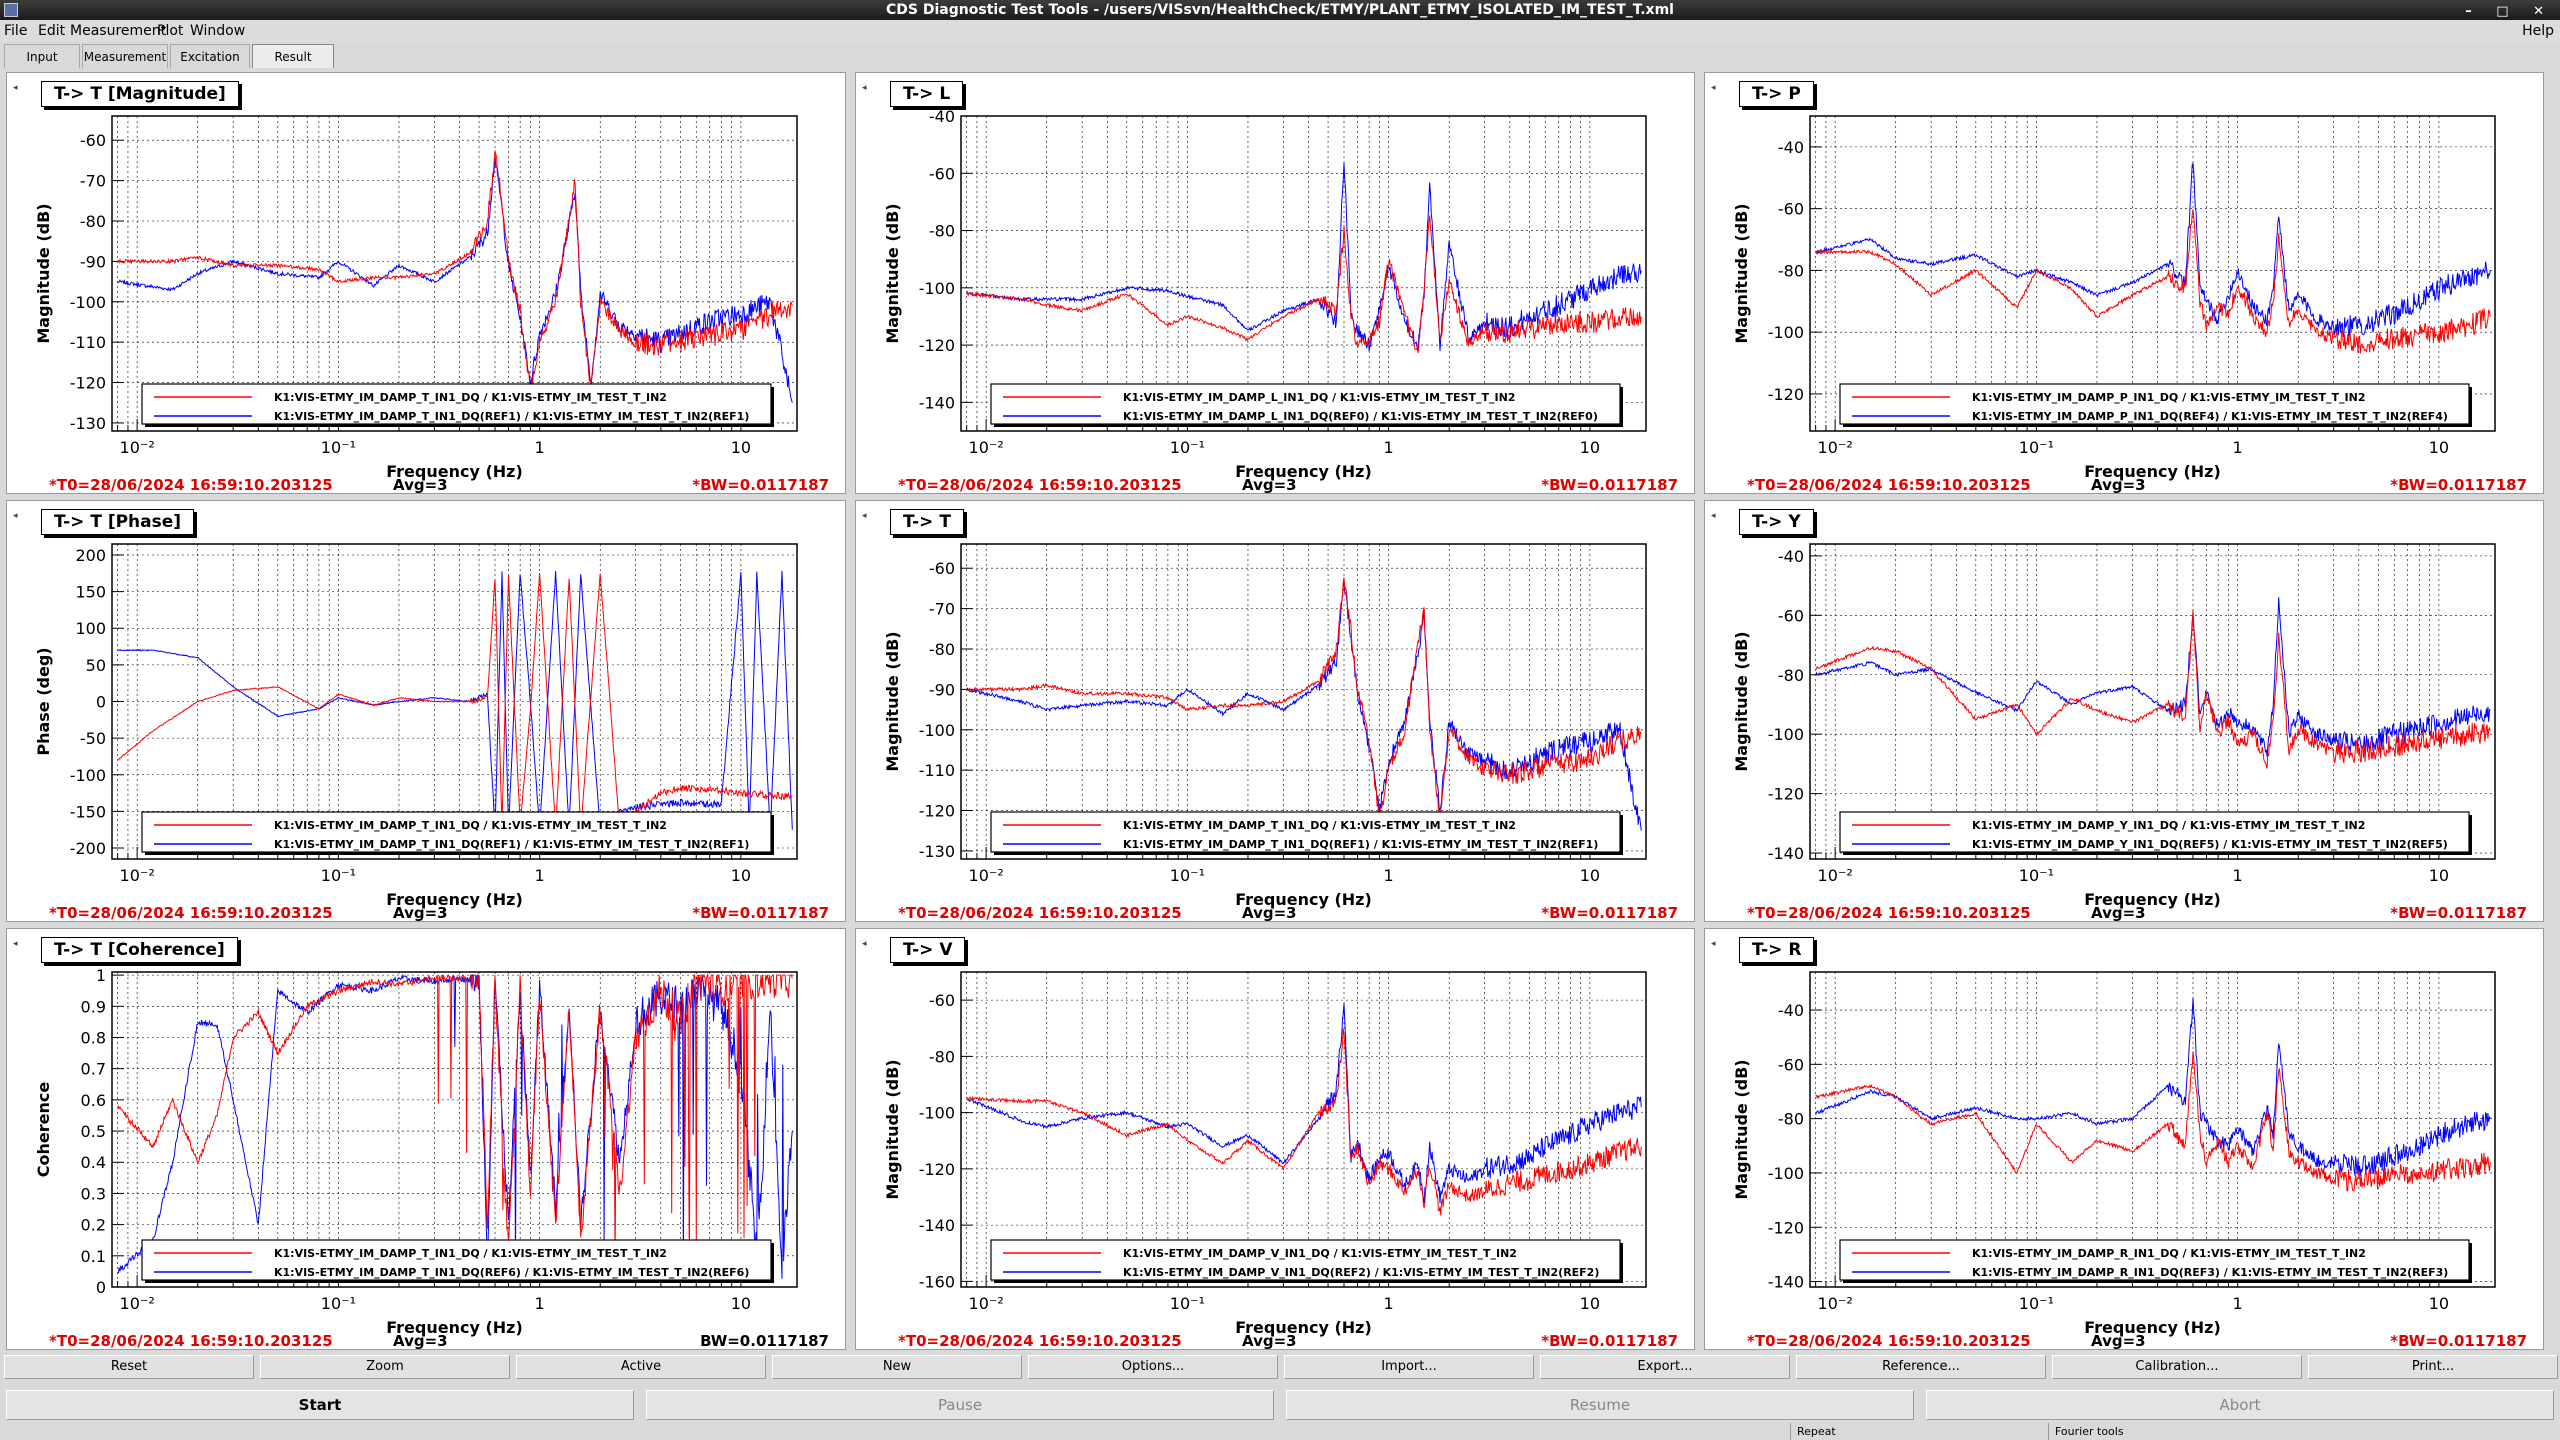 The height and width of the screenshot is (1440, 2560). Describe the element at coordinates (218, 31) in the screenshot. I see `menu-window: Window` at that location.